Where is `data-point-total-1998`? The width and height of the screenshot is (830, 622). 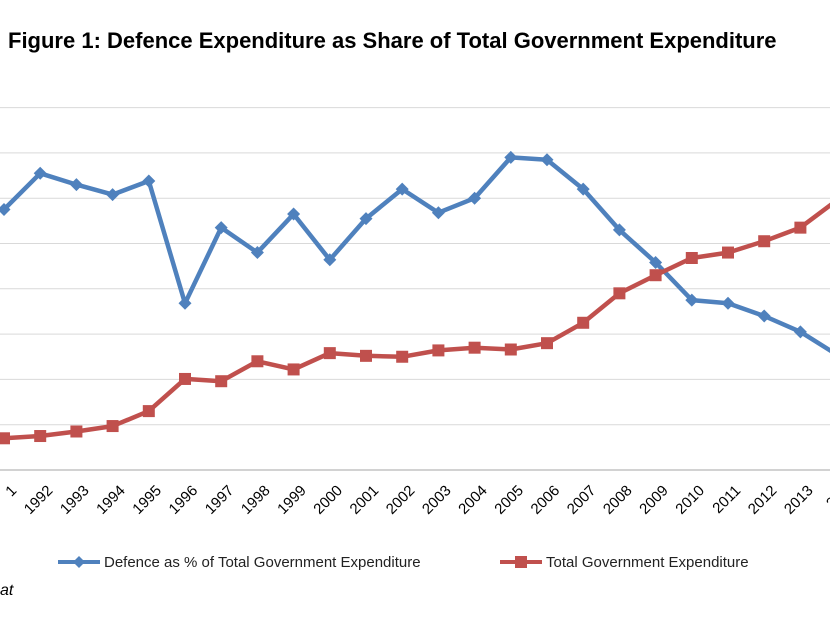
data-point-total-1998 is located at coordinates (257, 361).